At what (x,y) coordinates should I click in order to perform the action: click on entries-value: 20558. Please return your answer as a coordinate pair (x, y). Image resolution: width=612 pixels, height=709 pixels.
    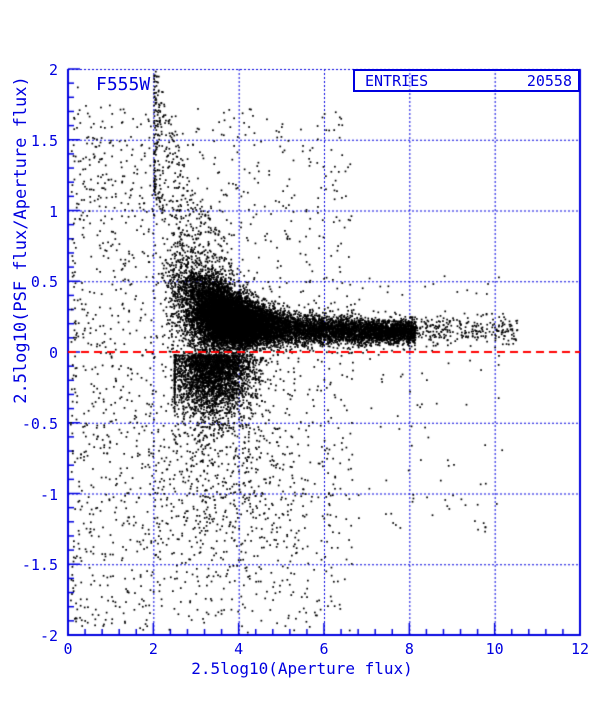
    Looking at the image, I should click on (549, 80).